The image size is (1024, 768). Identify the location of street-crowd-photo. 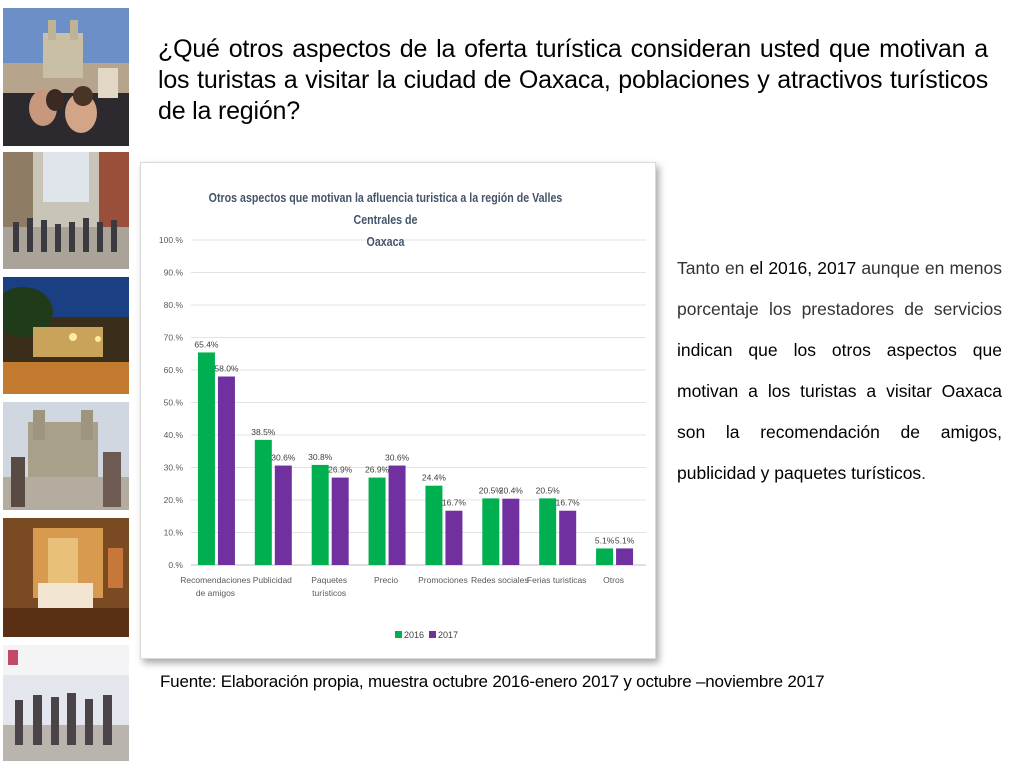
(66, 210).